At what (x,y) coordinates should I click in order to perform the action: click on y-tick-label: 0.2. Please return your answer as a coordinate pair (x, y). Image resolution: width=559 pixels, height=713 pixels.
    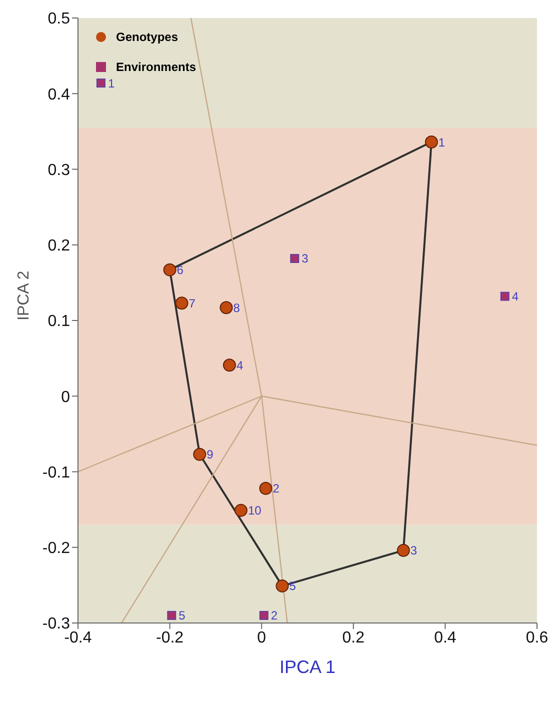
    Looking at the image, I should click on (59, 246).